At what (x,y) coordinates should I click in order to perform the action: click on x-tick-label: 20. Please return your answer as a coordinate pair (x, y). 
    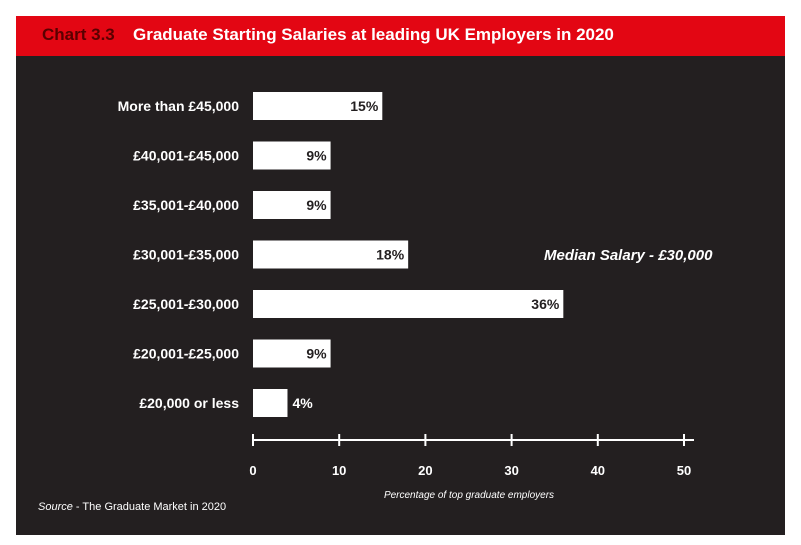
    Looking at the image, I should click on (425, 470).